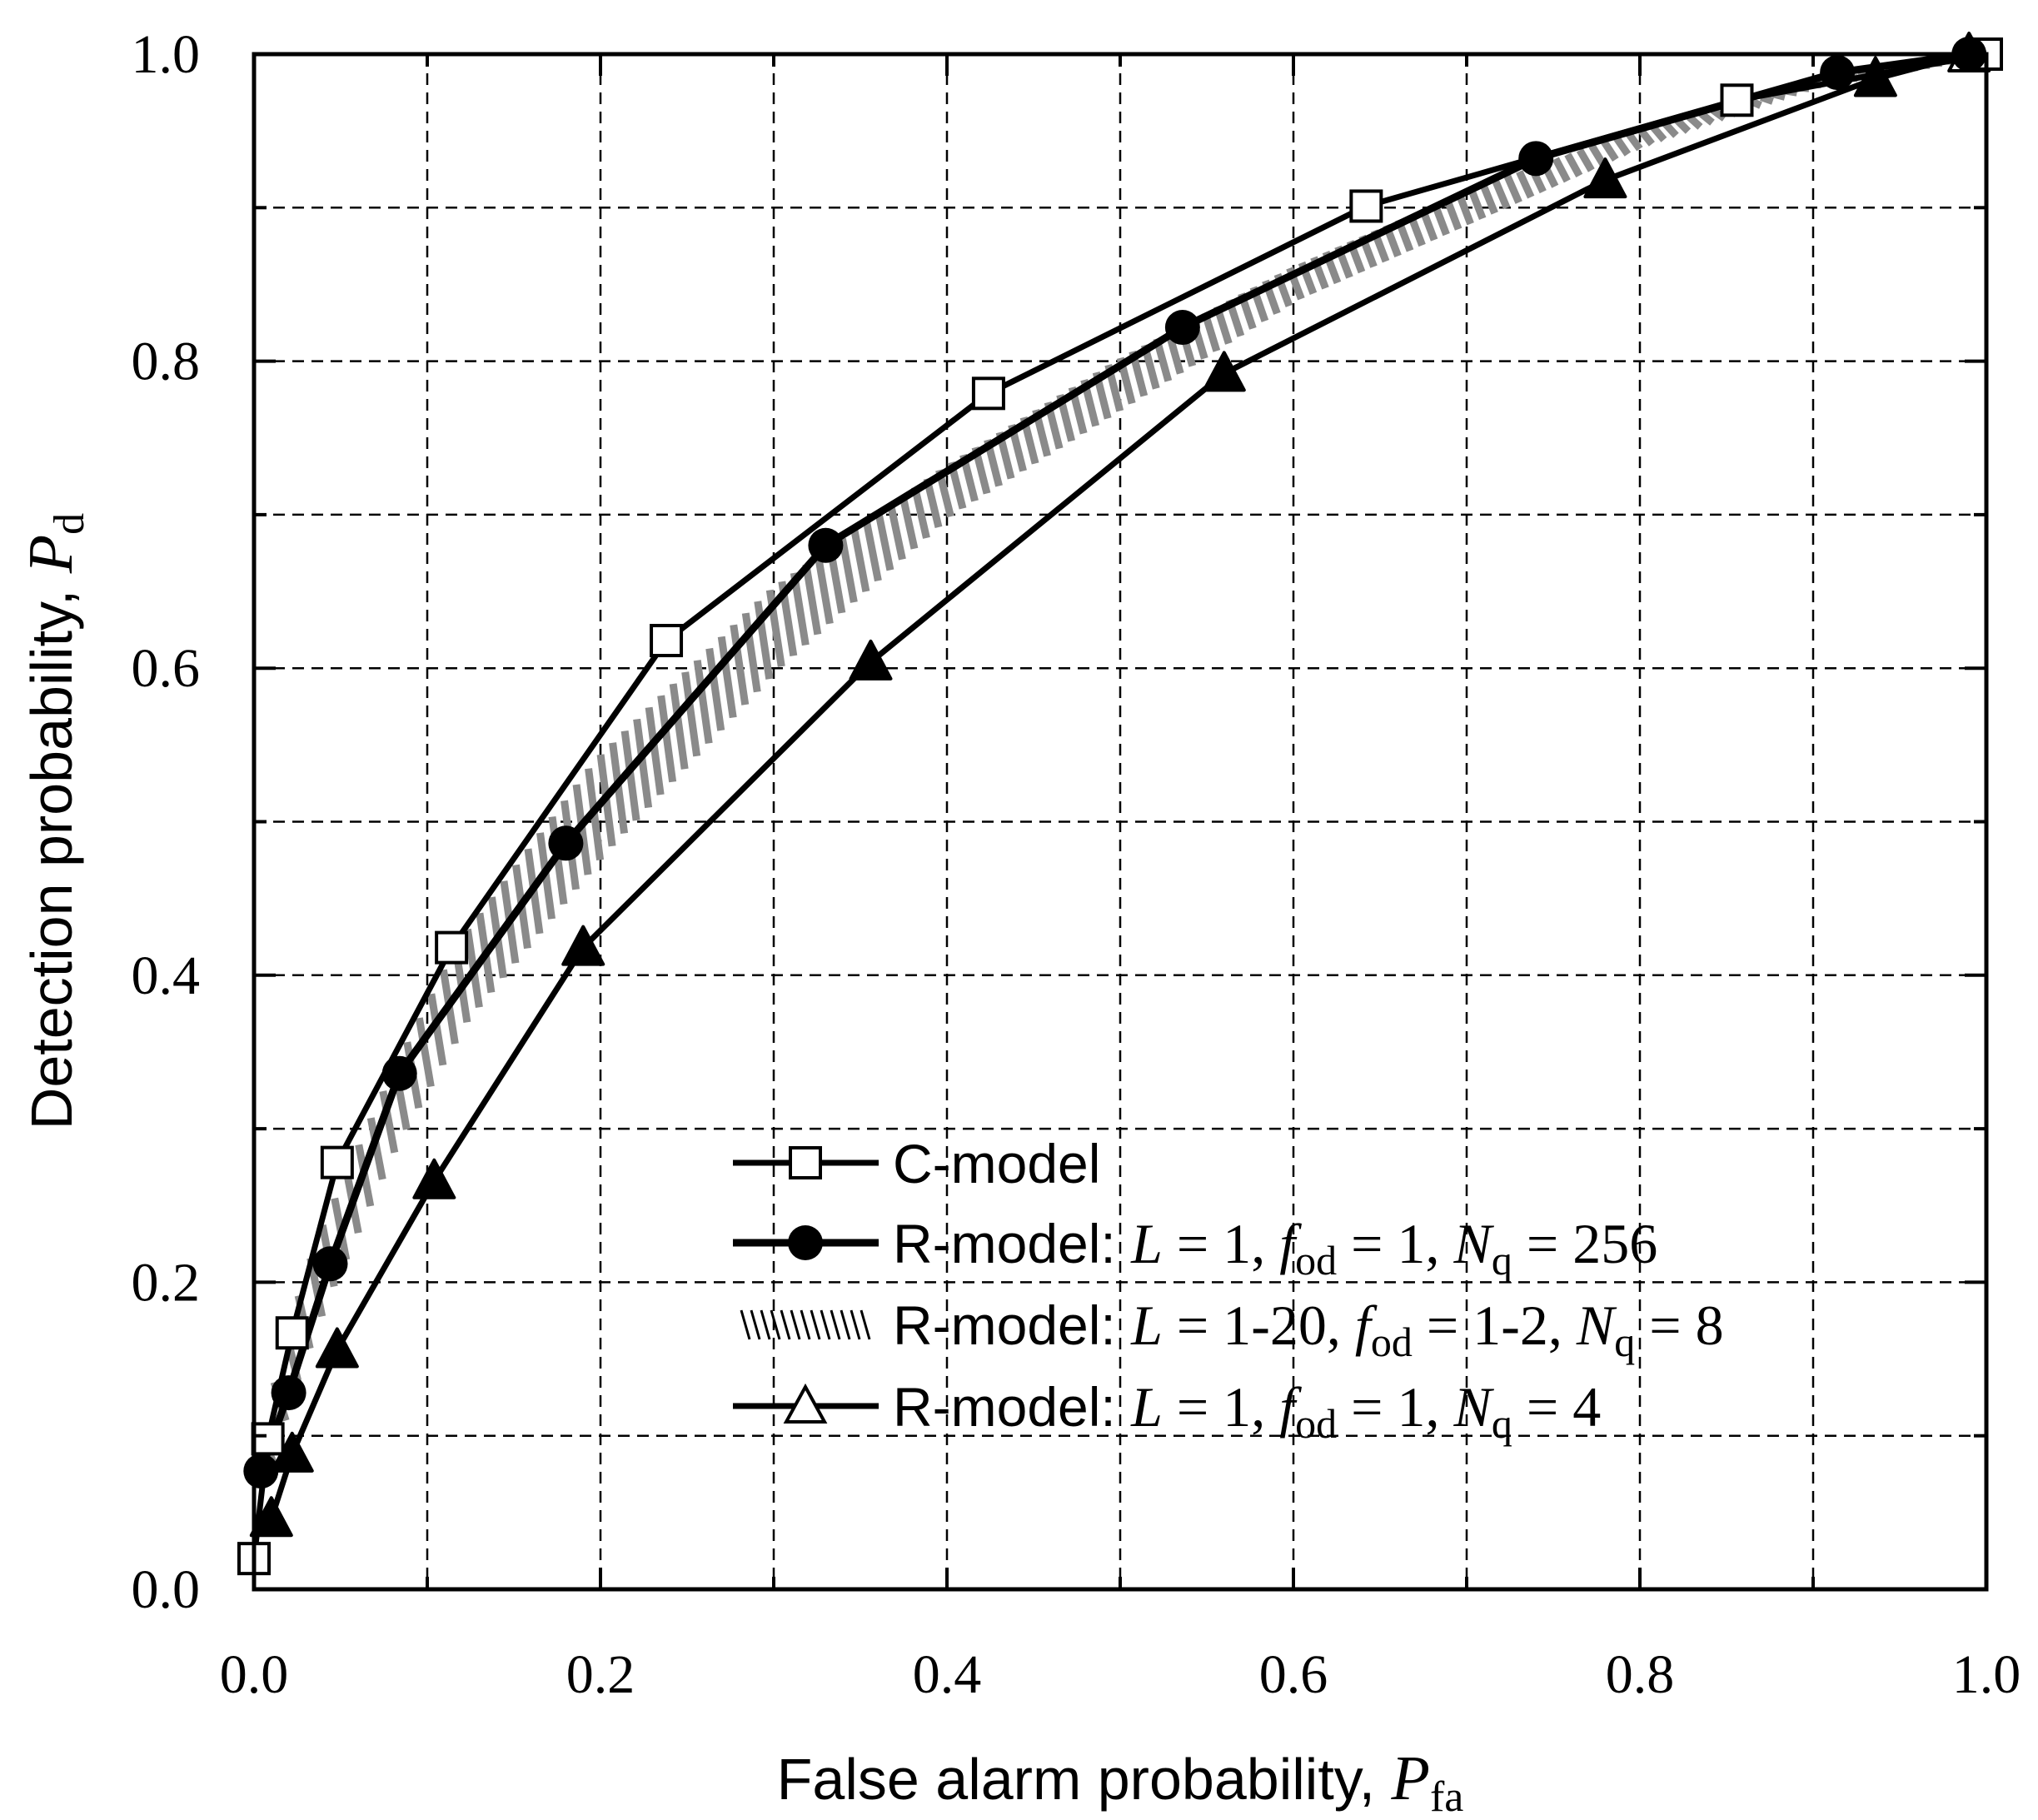 The image size is (2038, 1820). What do you see at coordinates (805, 1242) in the screenshot?
I see `legend-marker-filled-circle` at bounding box center [805, 1242].